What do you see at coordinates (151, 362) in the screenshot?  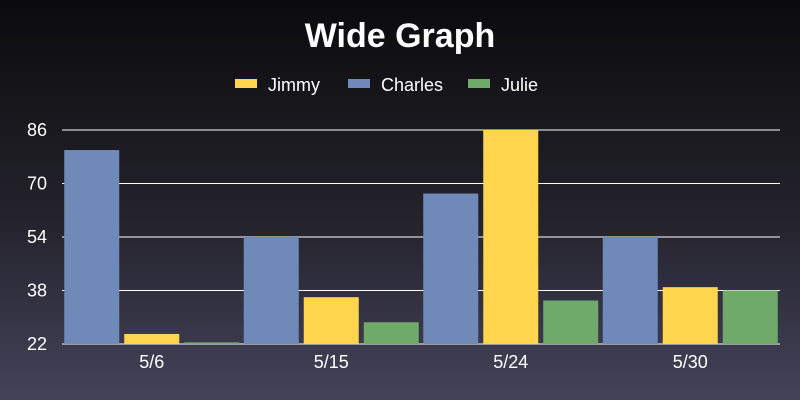 I see `x-tick-label: 5/6` at bounding box center [151, 362].